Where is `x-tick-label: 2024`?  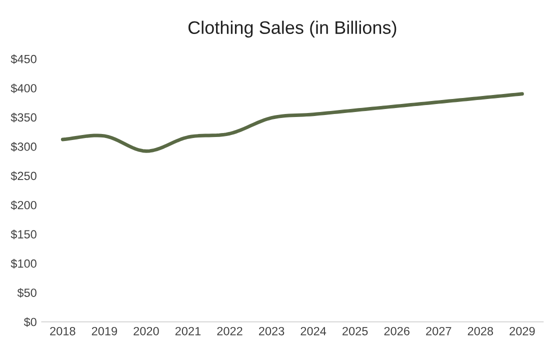
x-tick-label: 2024 is located at coordinates (313, 331).